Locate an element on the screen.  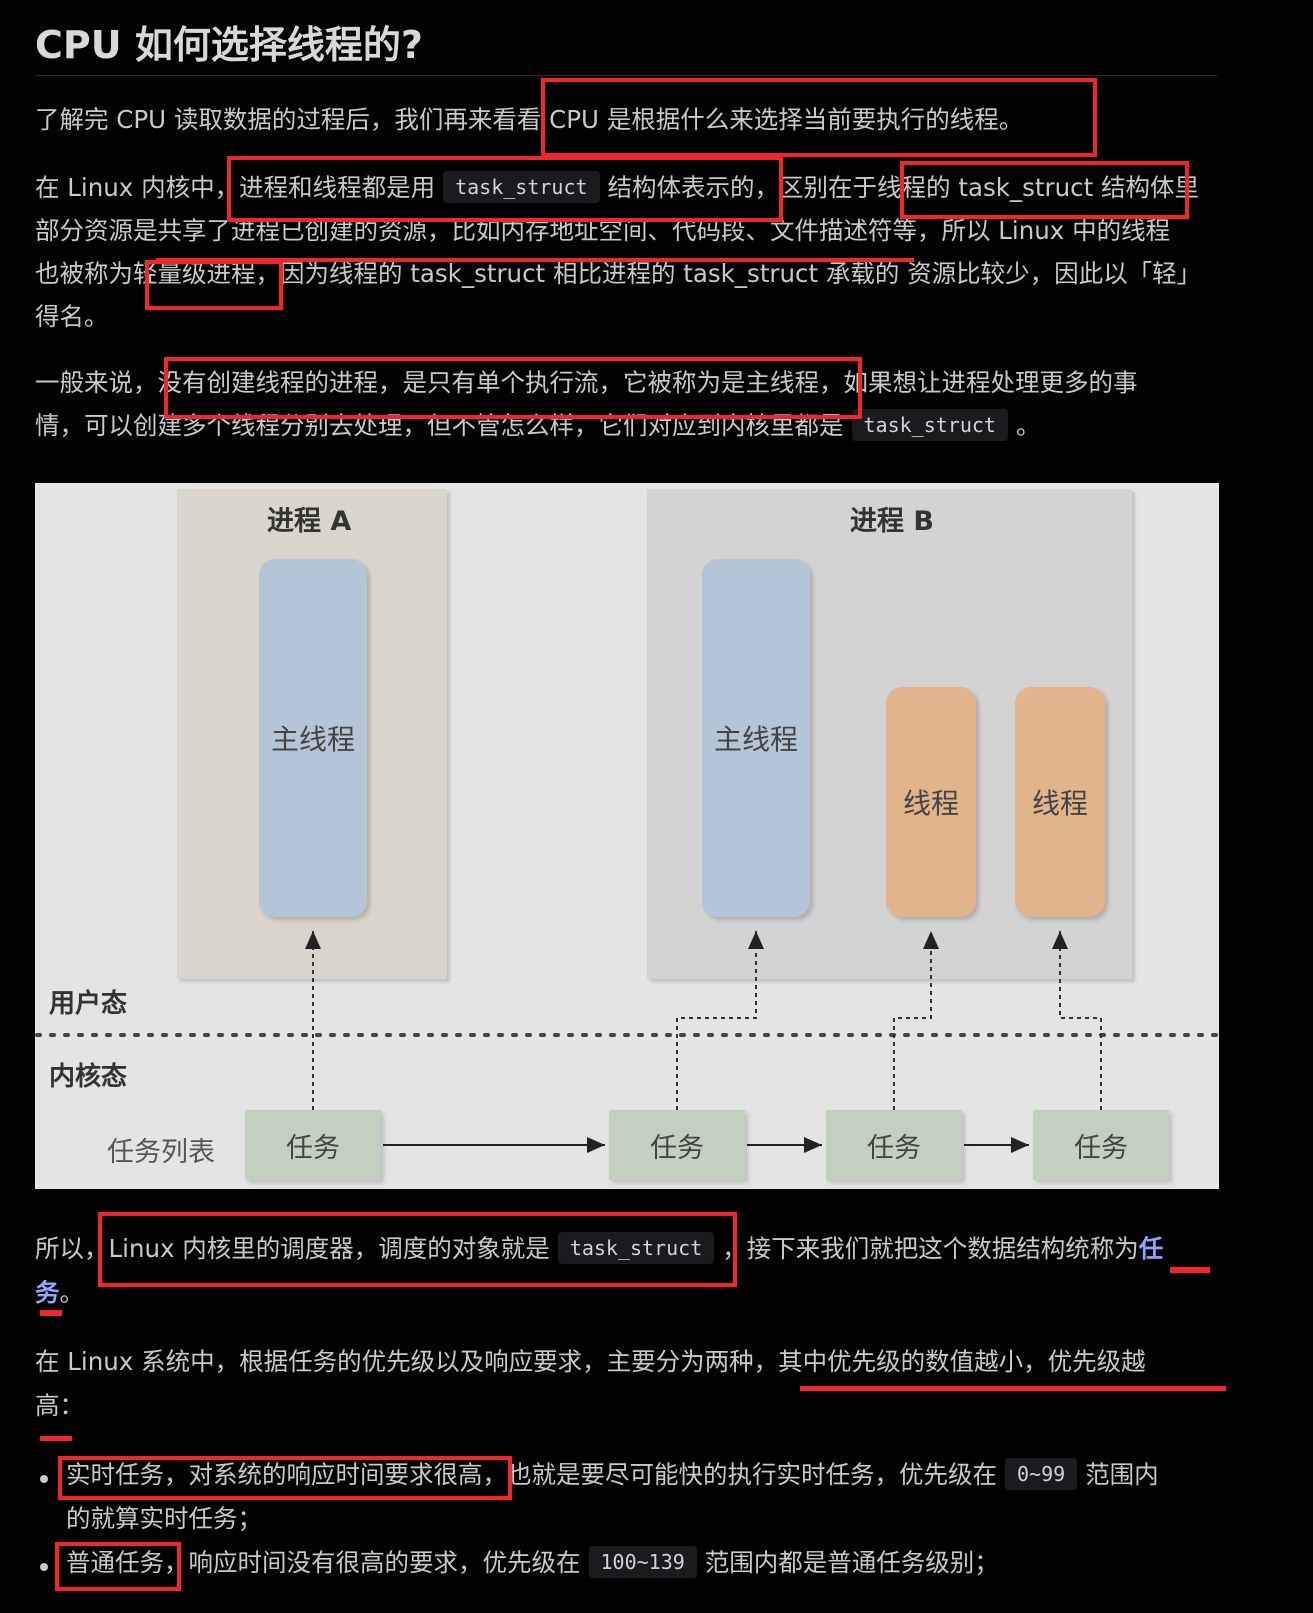
task-2: 任务 is located at coordinates (677, 1145).